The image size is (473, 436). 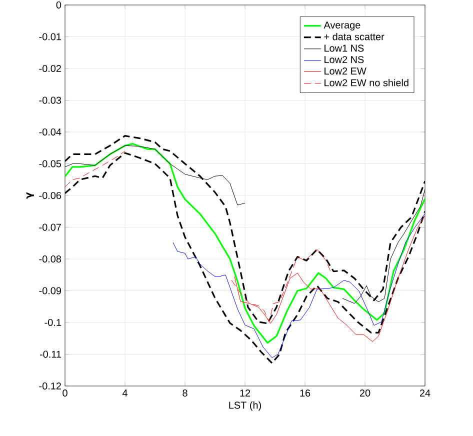 What do you see at coordinates (50, 100) in the screenshot?
I see `y-tick-label: -0.03` at bounding box center [50, 100].